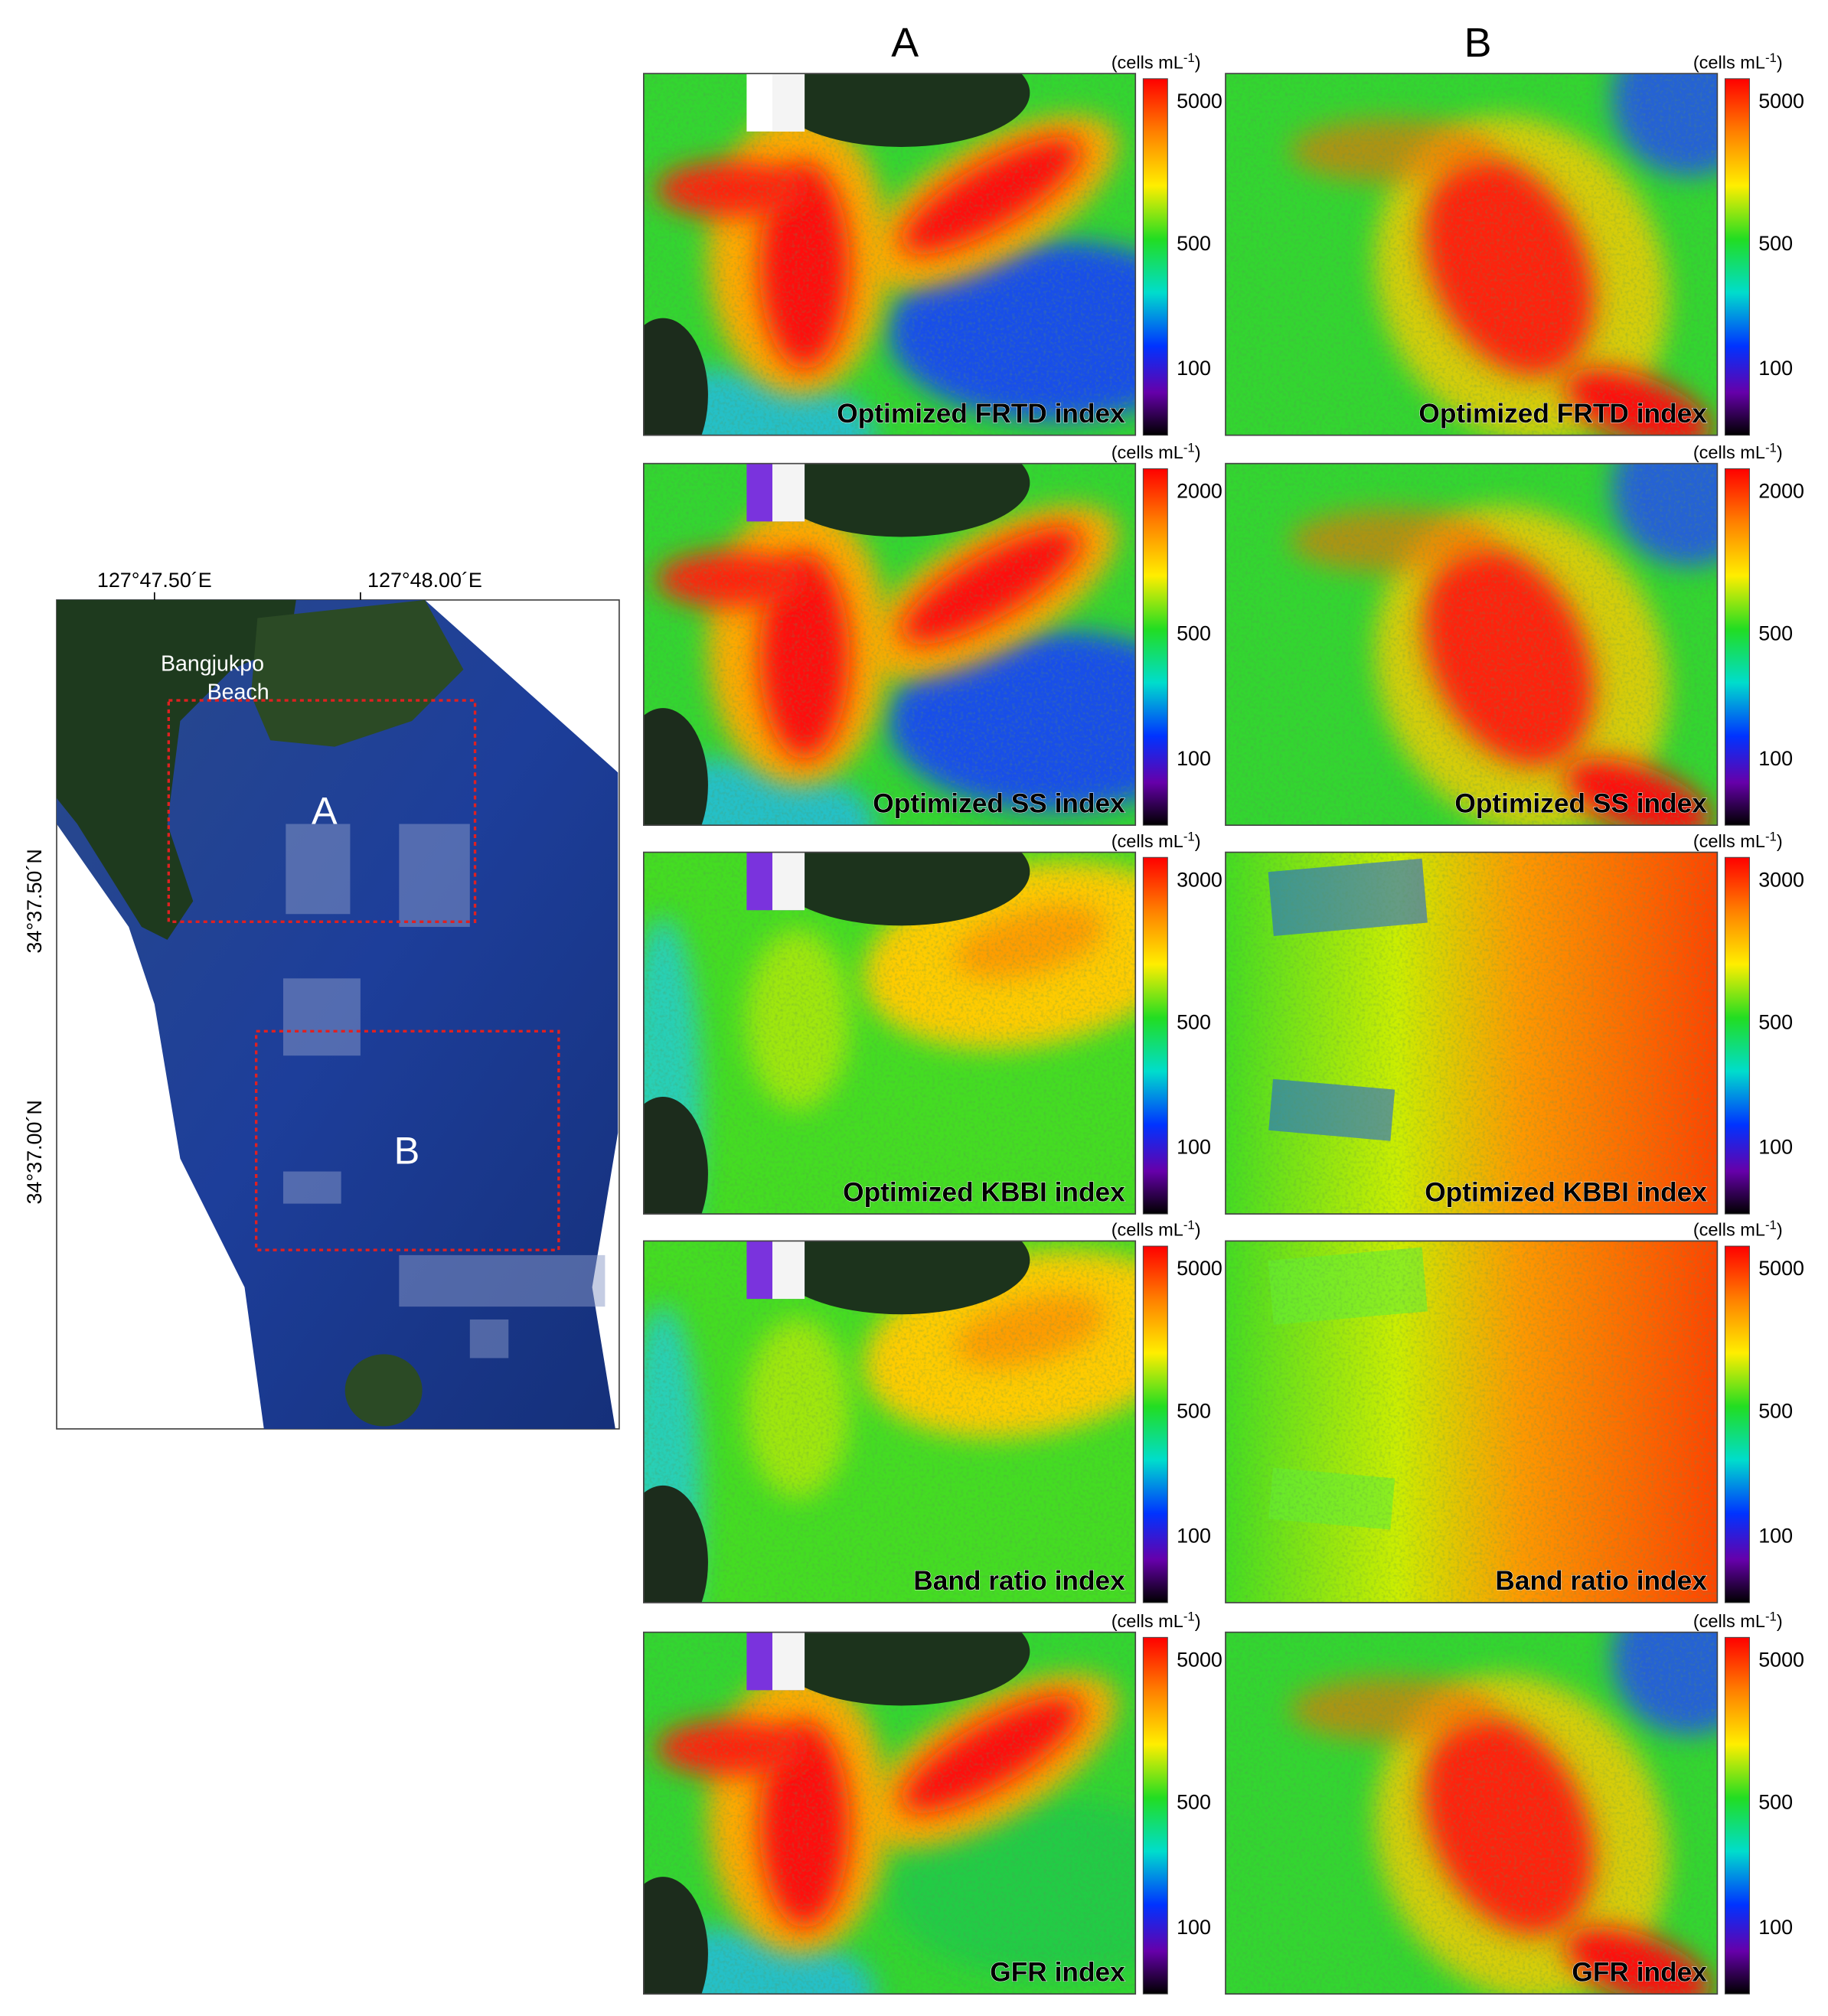  Describe the element at coordinates (383, 1390) in the screenshot. I see `island` at that location.